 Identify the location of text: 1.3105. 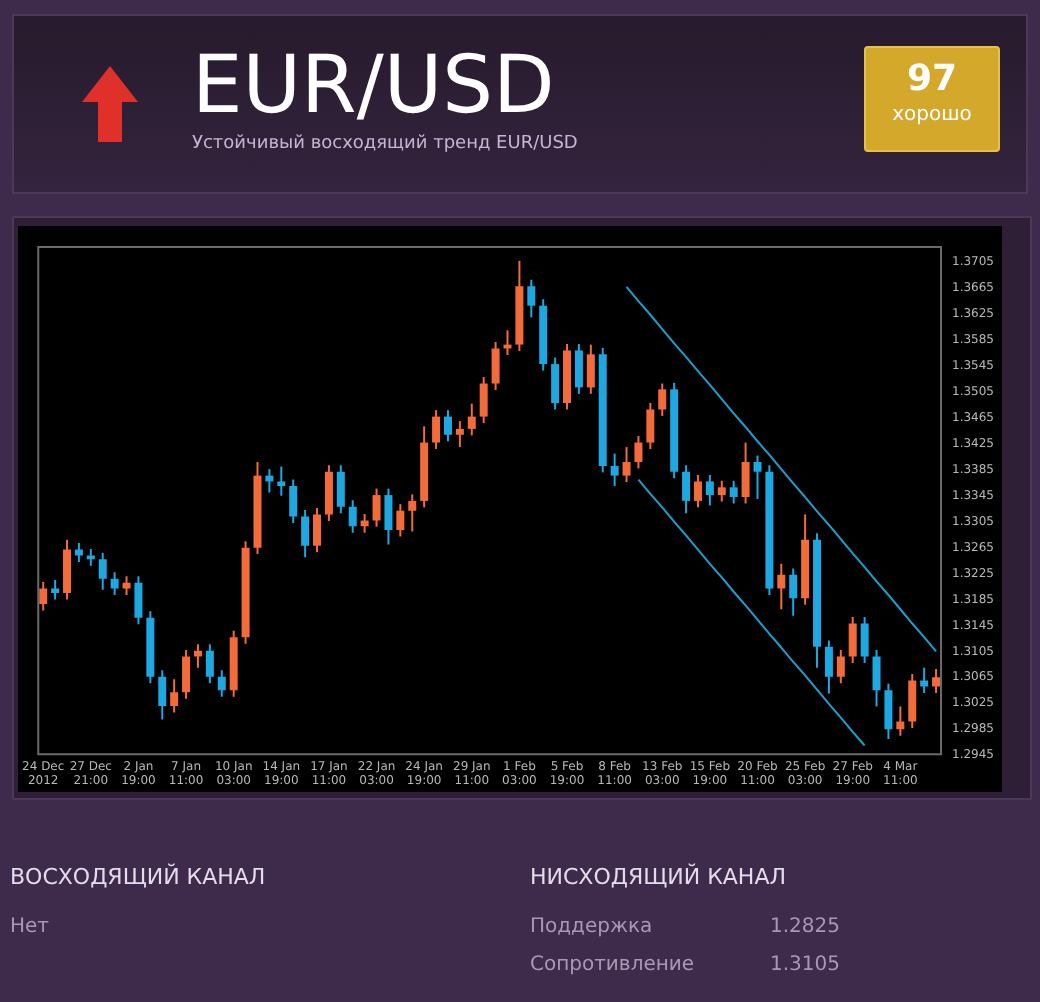
(805, 965).